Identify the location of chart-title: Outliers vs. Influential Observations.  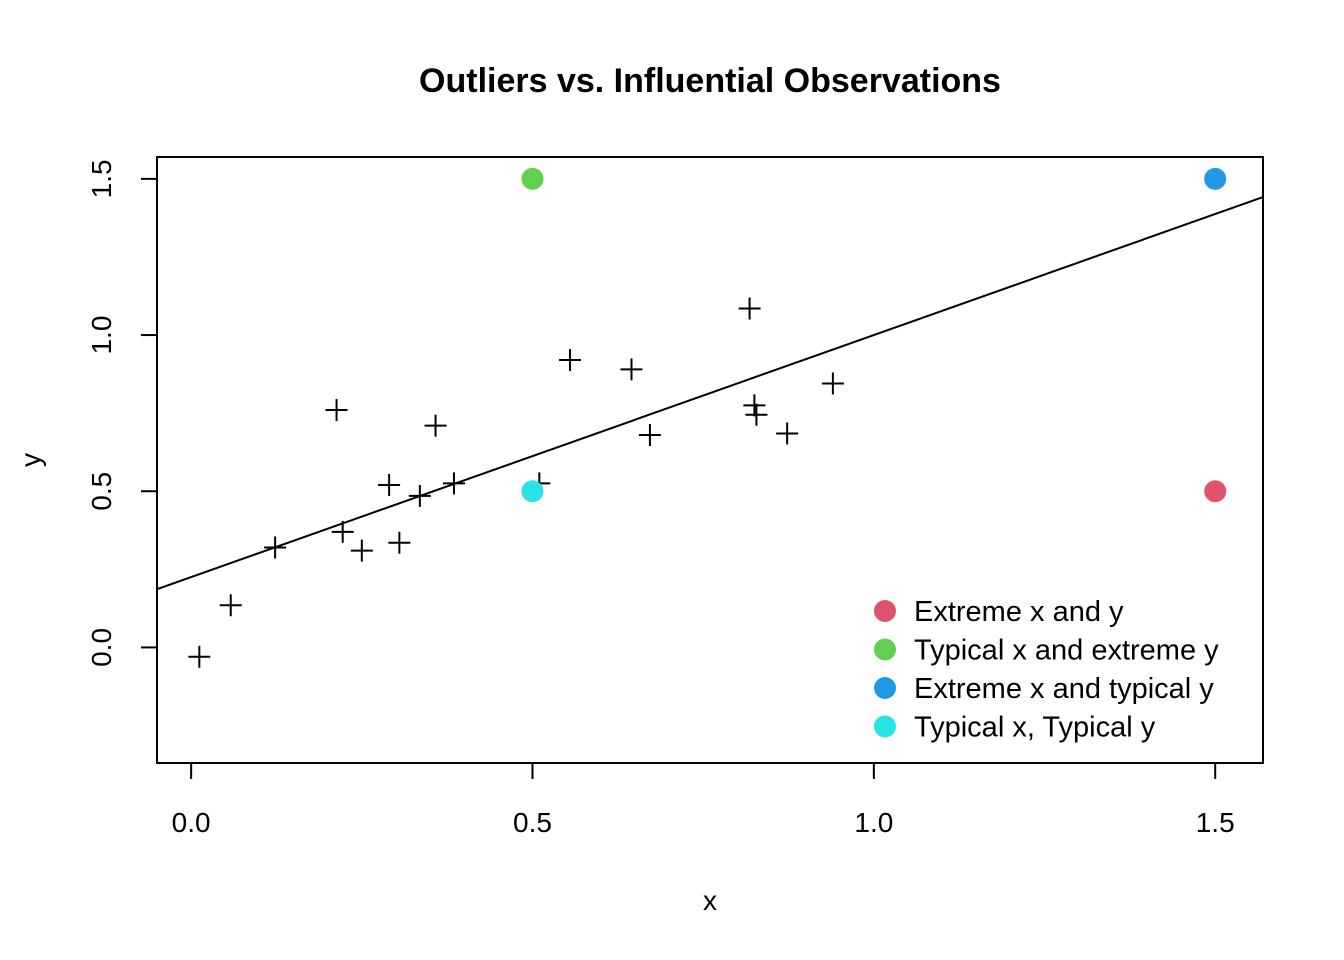
(710, 81).